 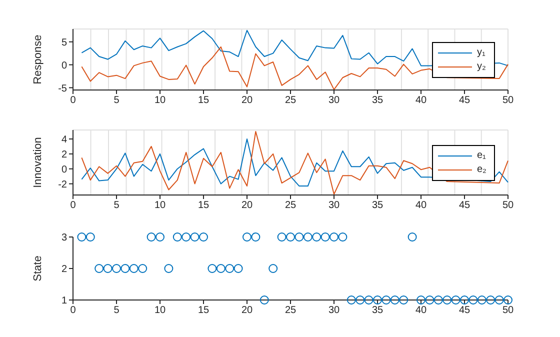 I want to click on y-axis-title: Response, so click(x=38, y=59).